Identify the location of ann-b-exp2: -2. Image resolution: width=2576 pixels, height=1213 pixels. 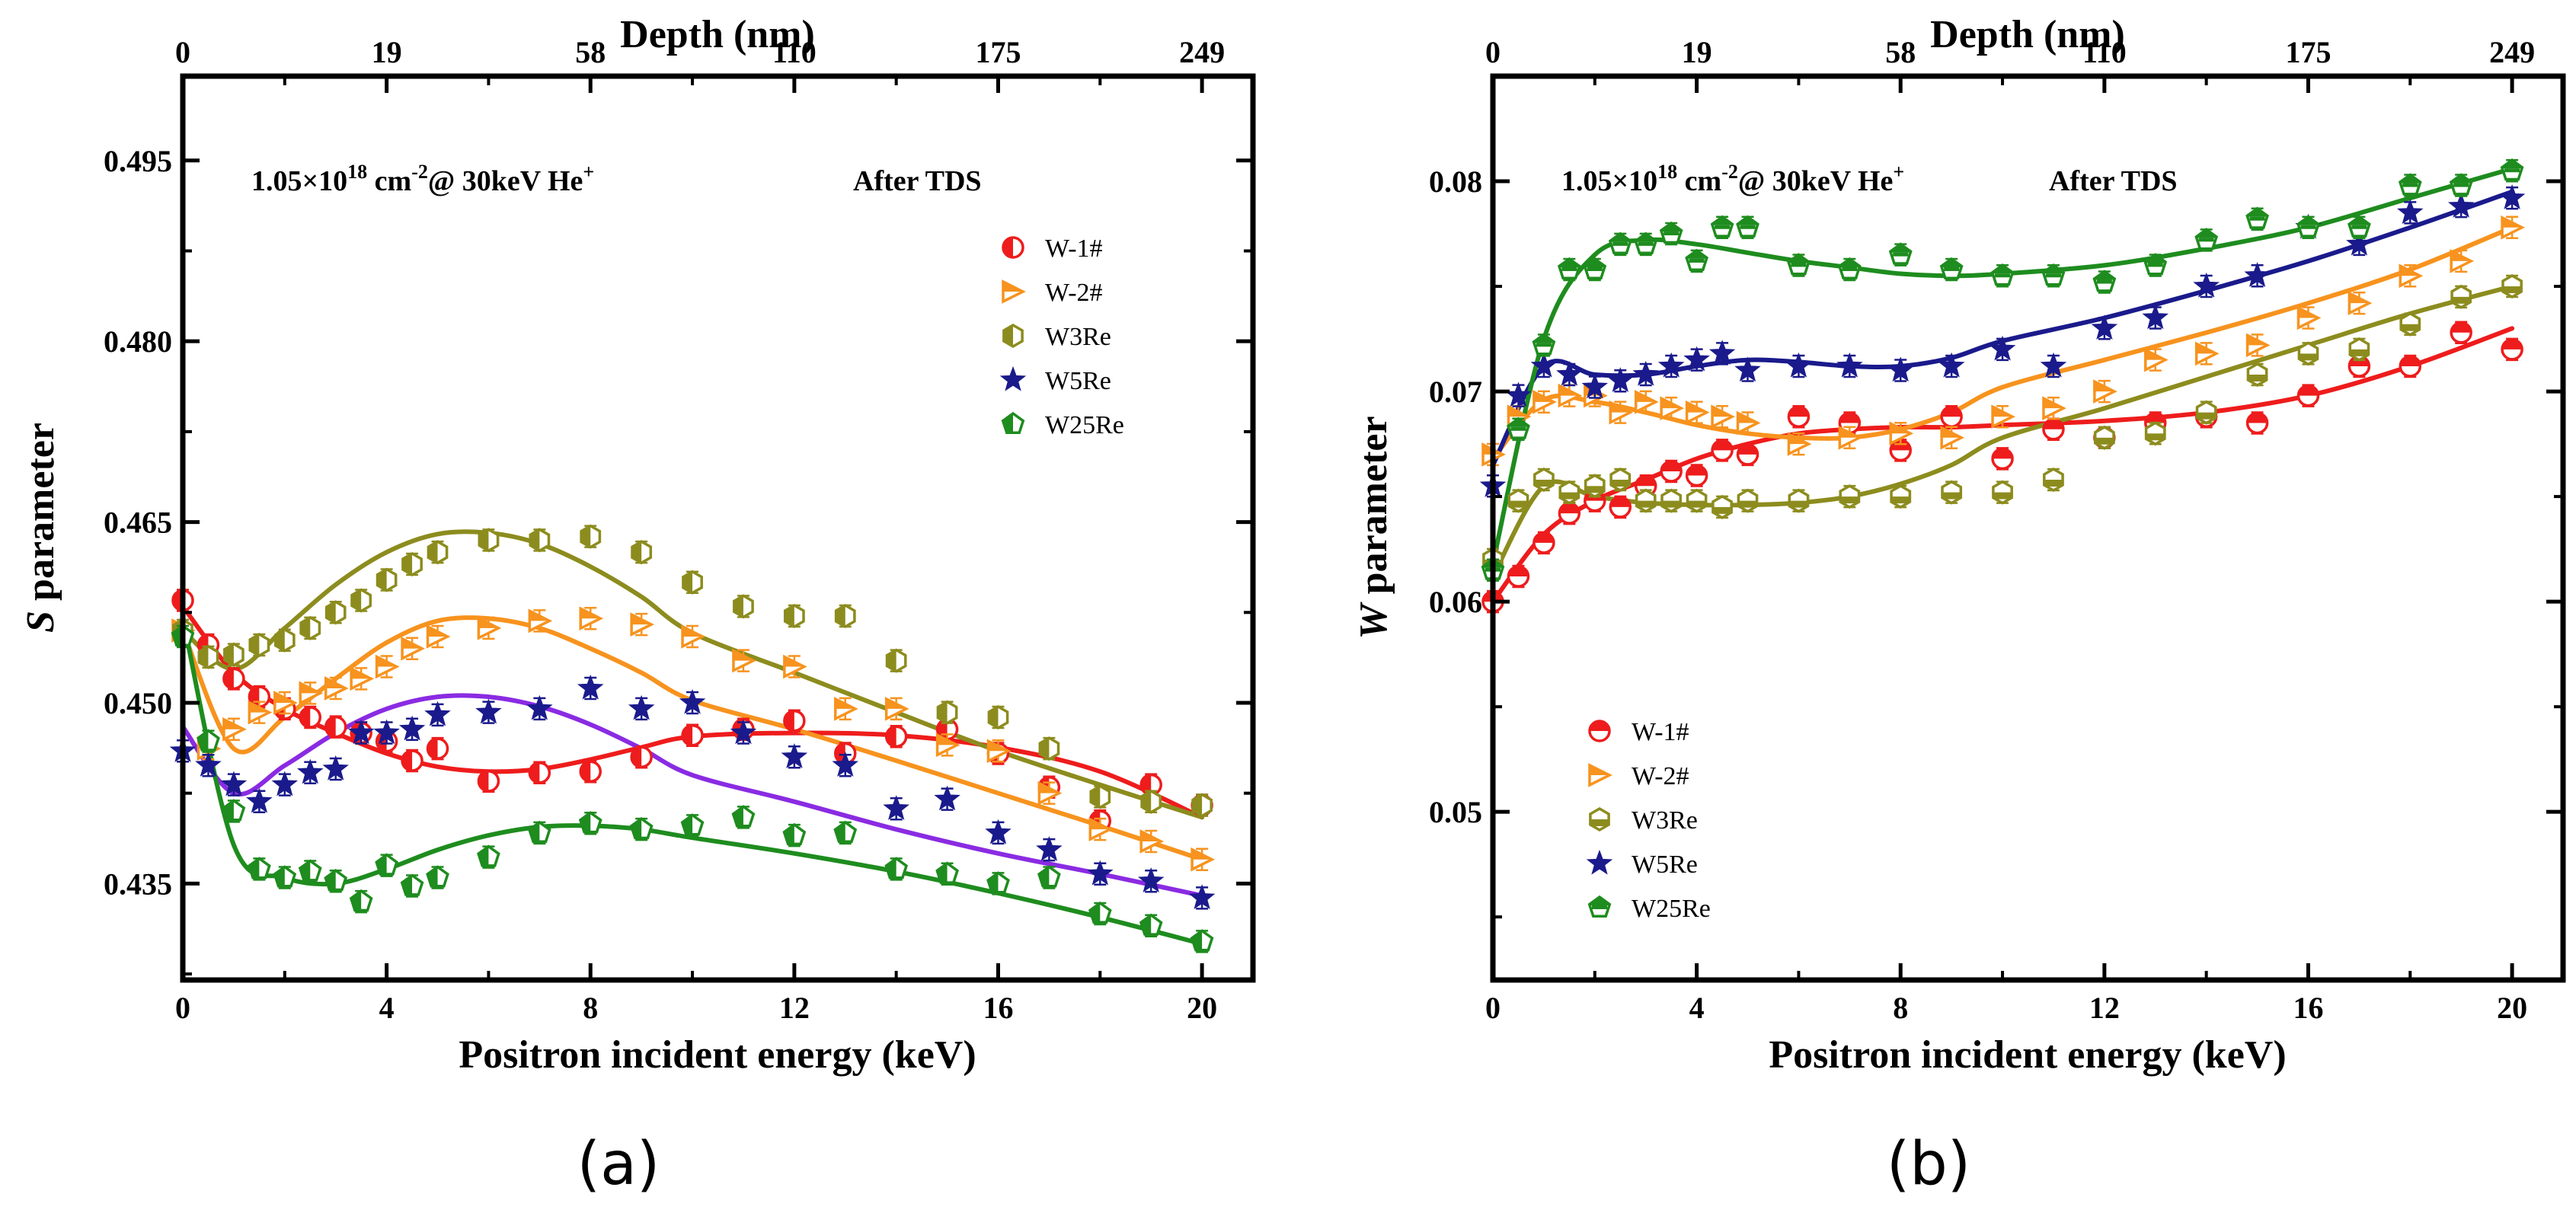
(1729, 172).